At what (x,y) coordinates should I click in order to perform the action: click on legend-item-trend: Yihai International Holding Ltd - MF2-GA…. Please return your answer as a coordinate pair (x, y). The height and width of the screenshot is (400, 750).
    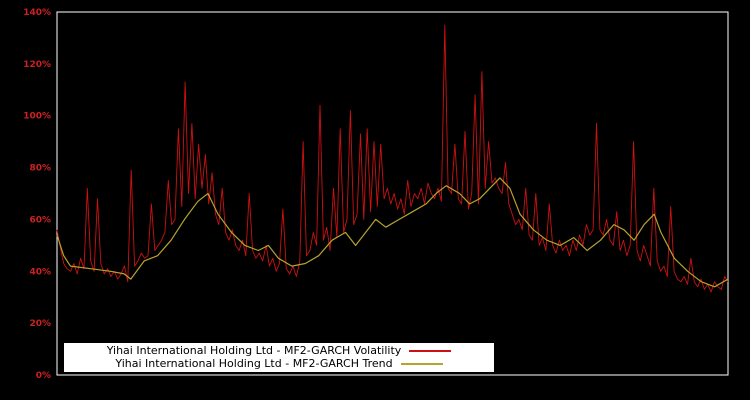
    Looking at the image, I should click on (279, 363).